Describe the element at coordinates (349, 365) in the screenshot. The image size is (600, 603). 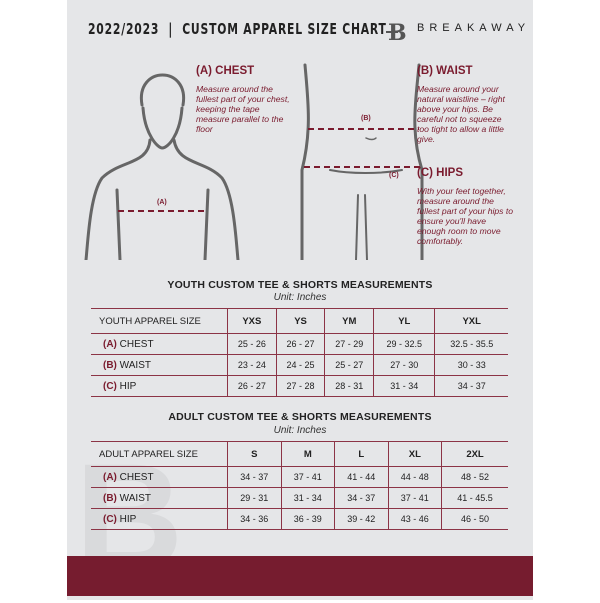
I see `measurement-value: 25 - 27` at that location.